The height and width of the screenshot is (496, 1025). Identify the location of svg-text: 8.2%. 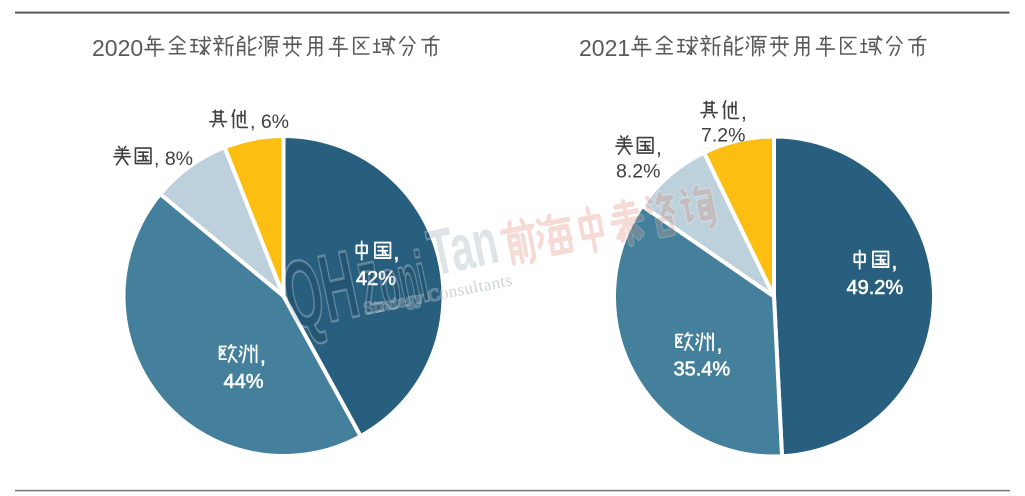
(638, 172).